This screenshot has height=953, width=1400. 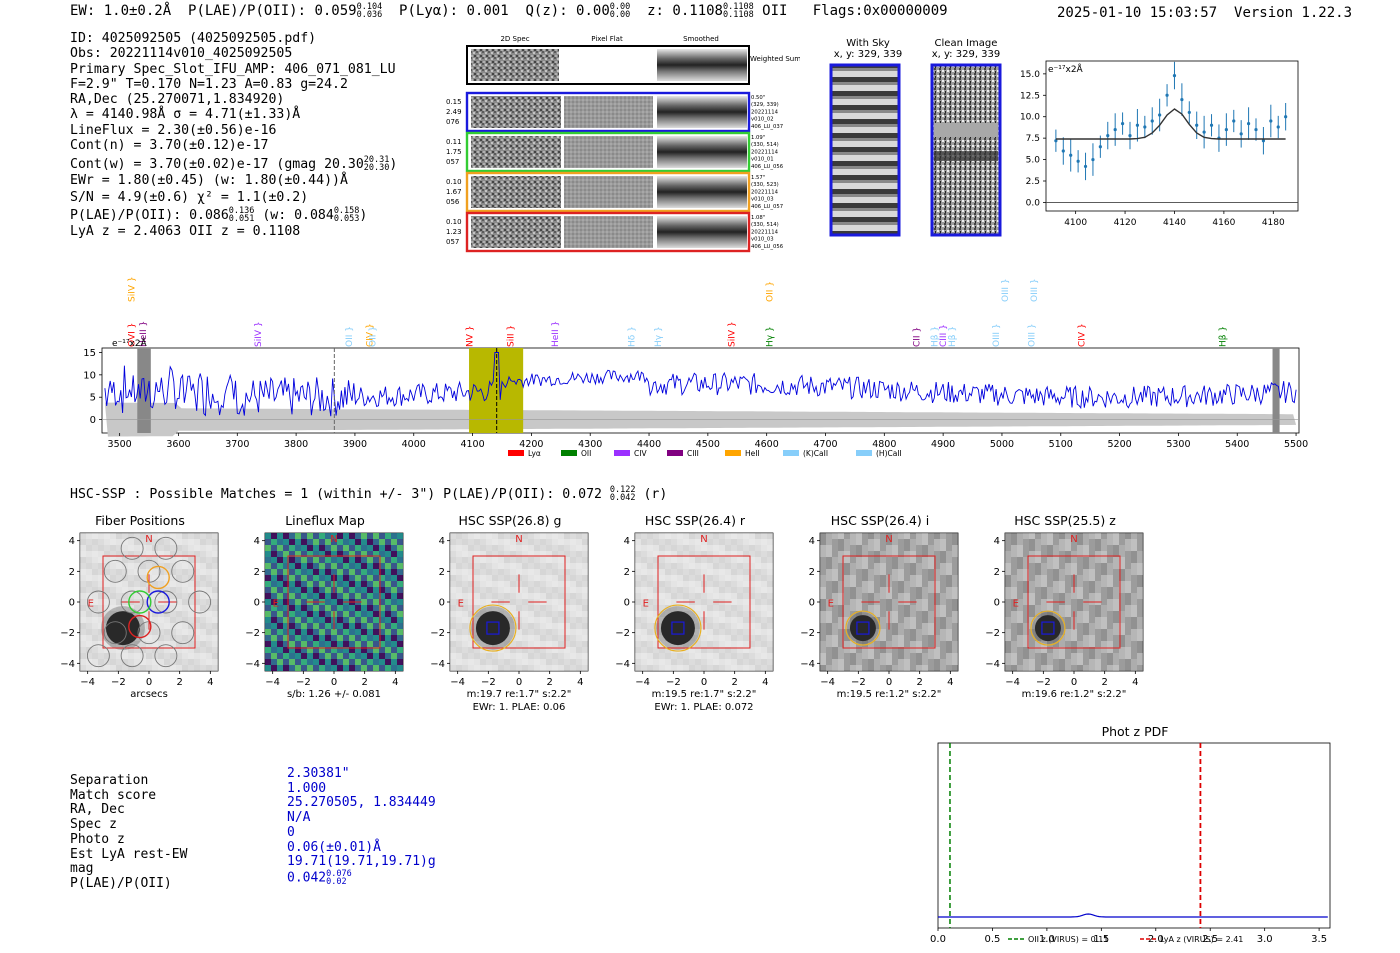 I want to click on hsc-caption-2: EWr: 1. PLAE: 0.06, so click(x=519, y=707).